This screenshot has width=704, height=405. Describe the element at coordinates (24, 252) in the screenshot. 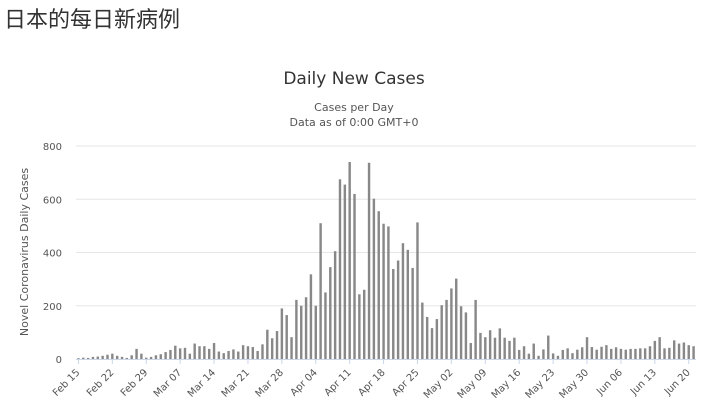

I see `y-axis-label: Novel Coronavirus Daily Cases` at that location.